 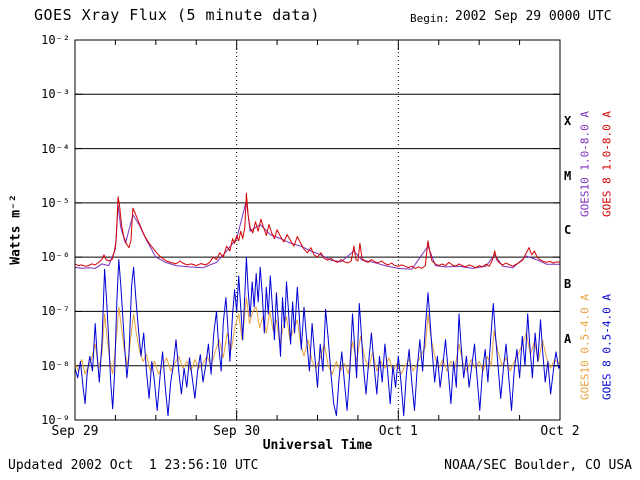 I want to click on y-tick-label: 10⁻⁷, so click(x=55, y=311).